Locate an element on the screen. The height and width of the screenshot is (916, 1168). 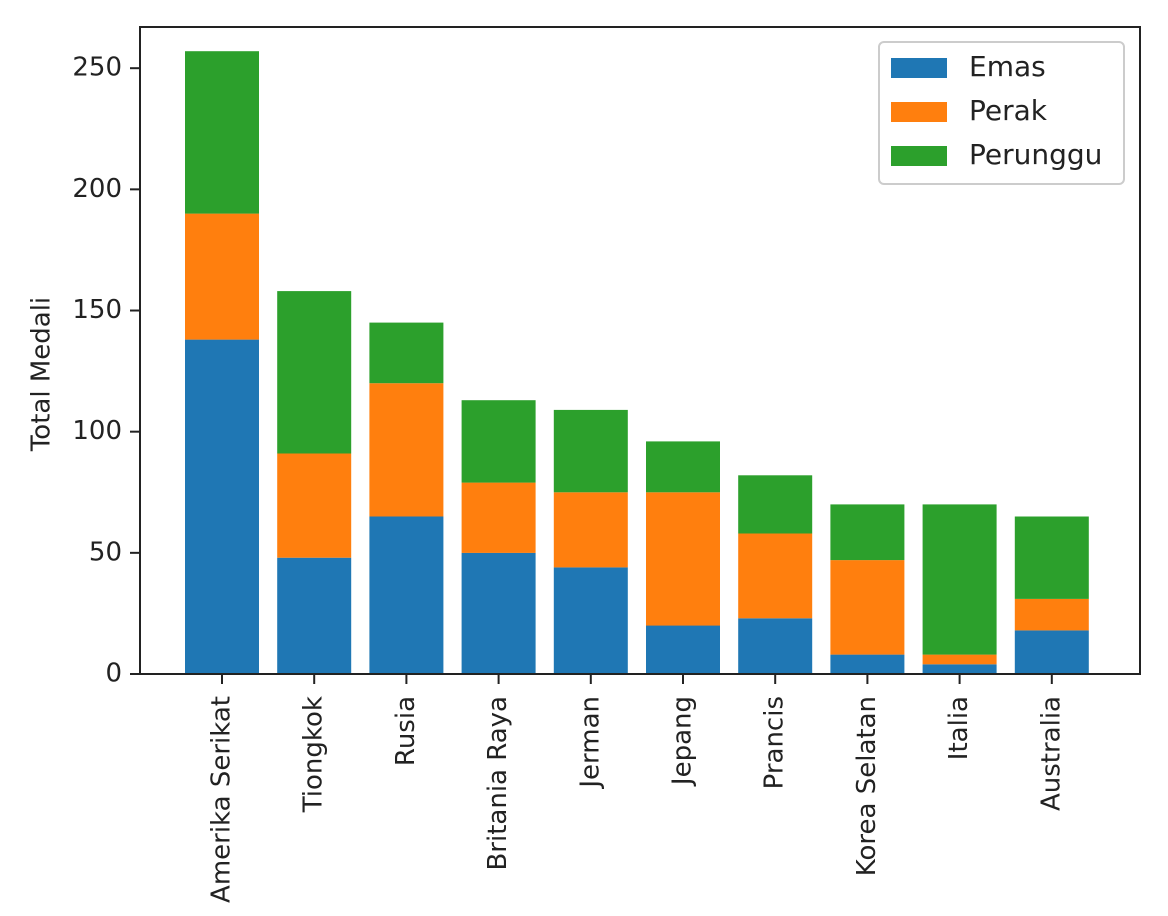
y-tick-label: 0 is located at coordinates (113, 674).